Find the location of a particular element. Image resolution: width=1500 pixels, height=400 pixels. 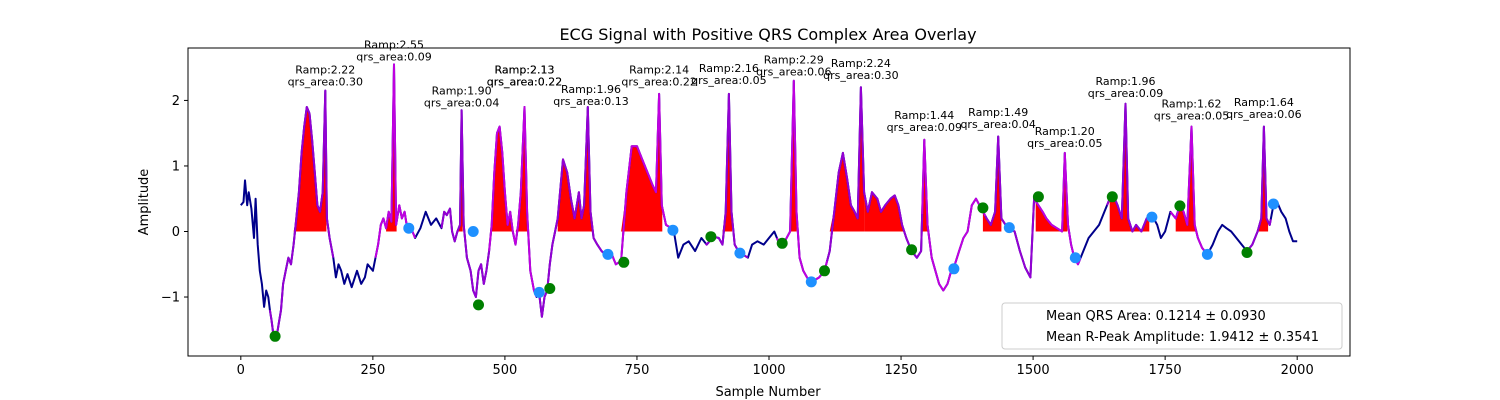

x-tick-label: 0 is located at coordinates (241, 370).